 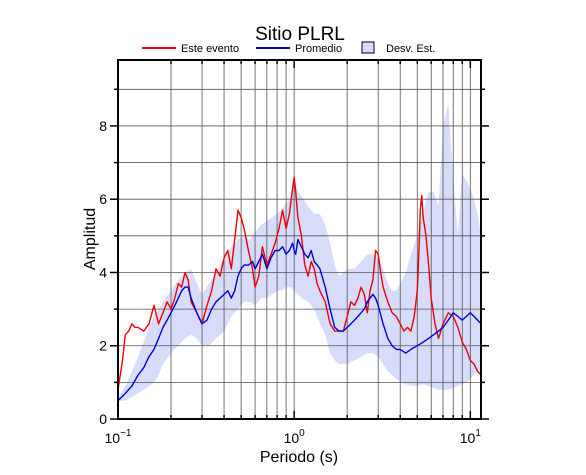 What do you see at coordinates (410, 49) in the screenshot?
I see `legend-label-desv-est: Desv. Est.` at bounding box center [410, 49].